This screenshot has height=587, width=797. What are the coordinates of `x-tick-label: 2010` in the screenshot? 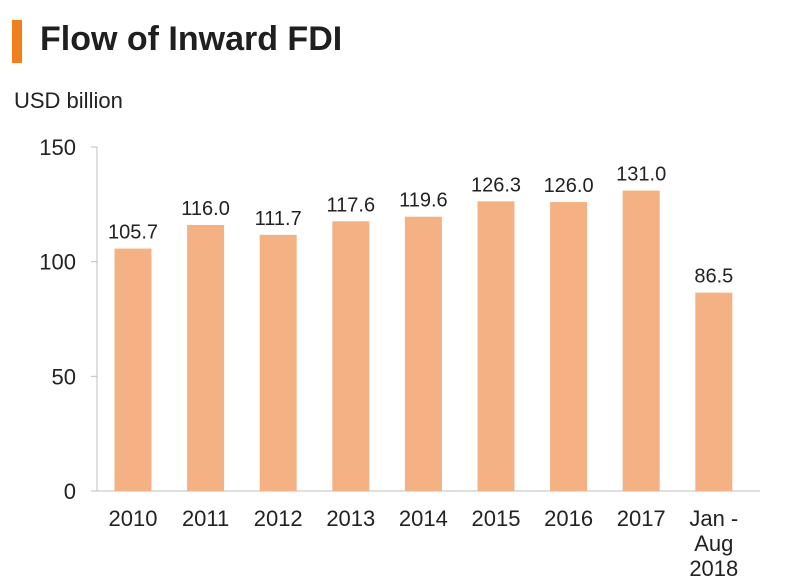 It's located at (133, 518).